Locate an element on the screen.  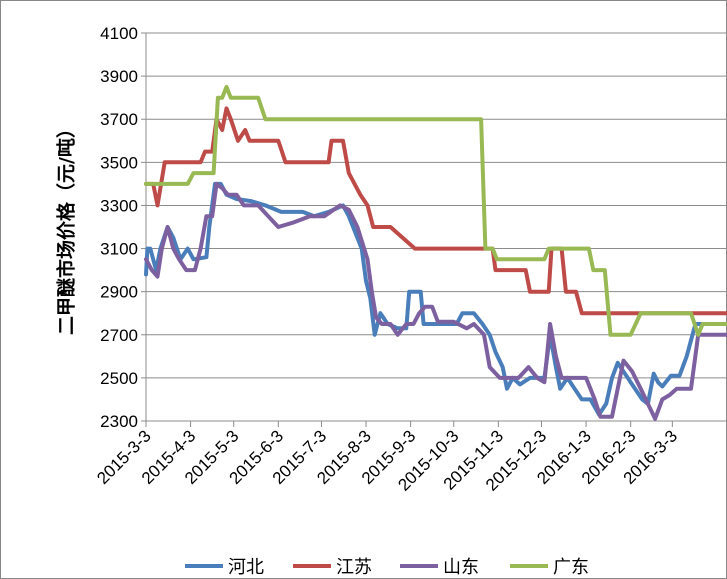
y-tick-label: 2900 is located at coordinates (119, 292).